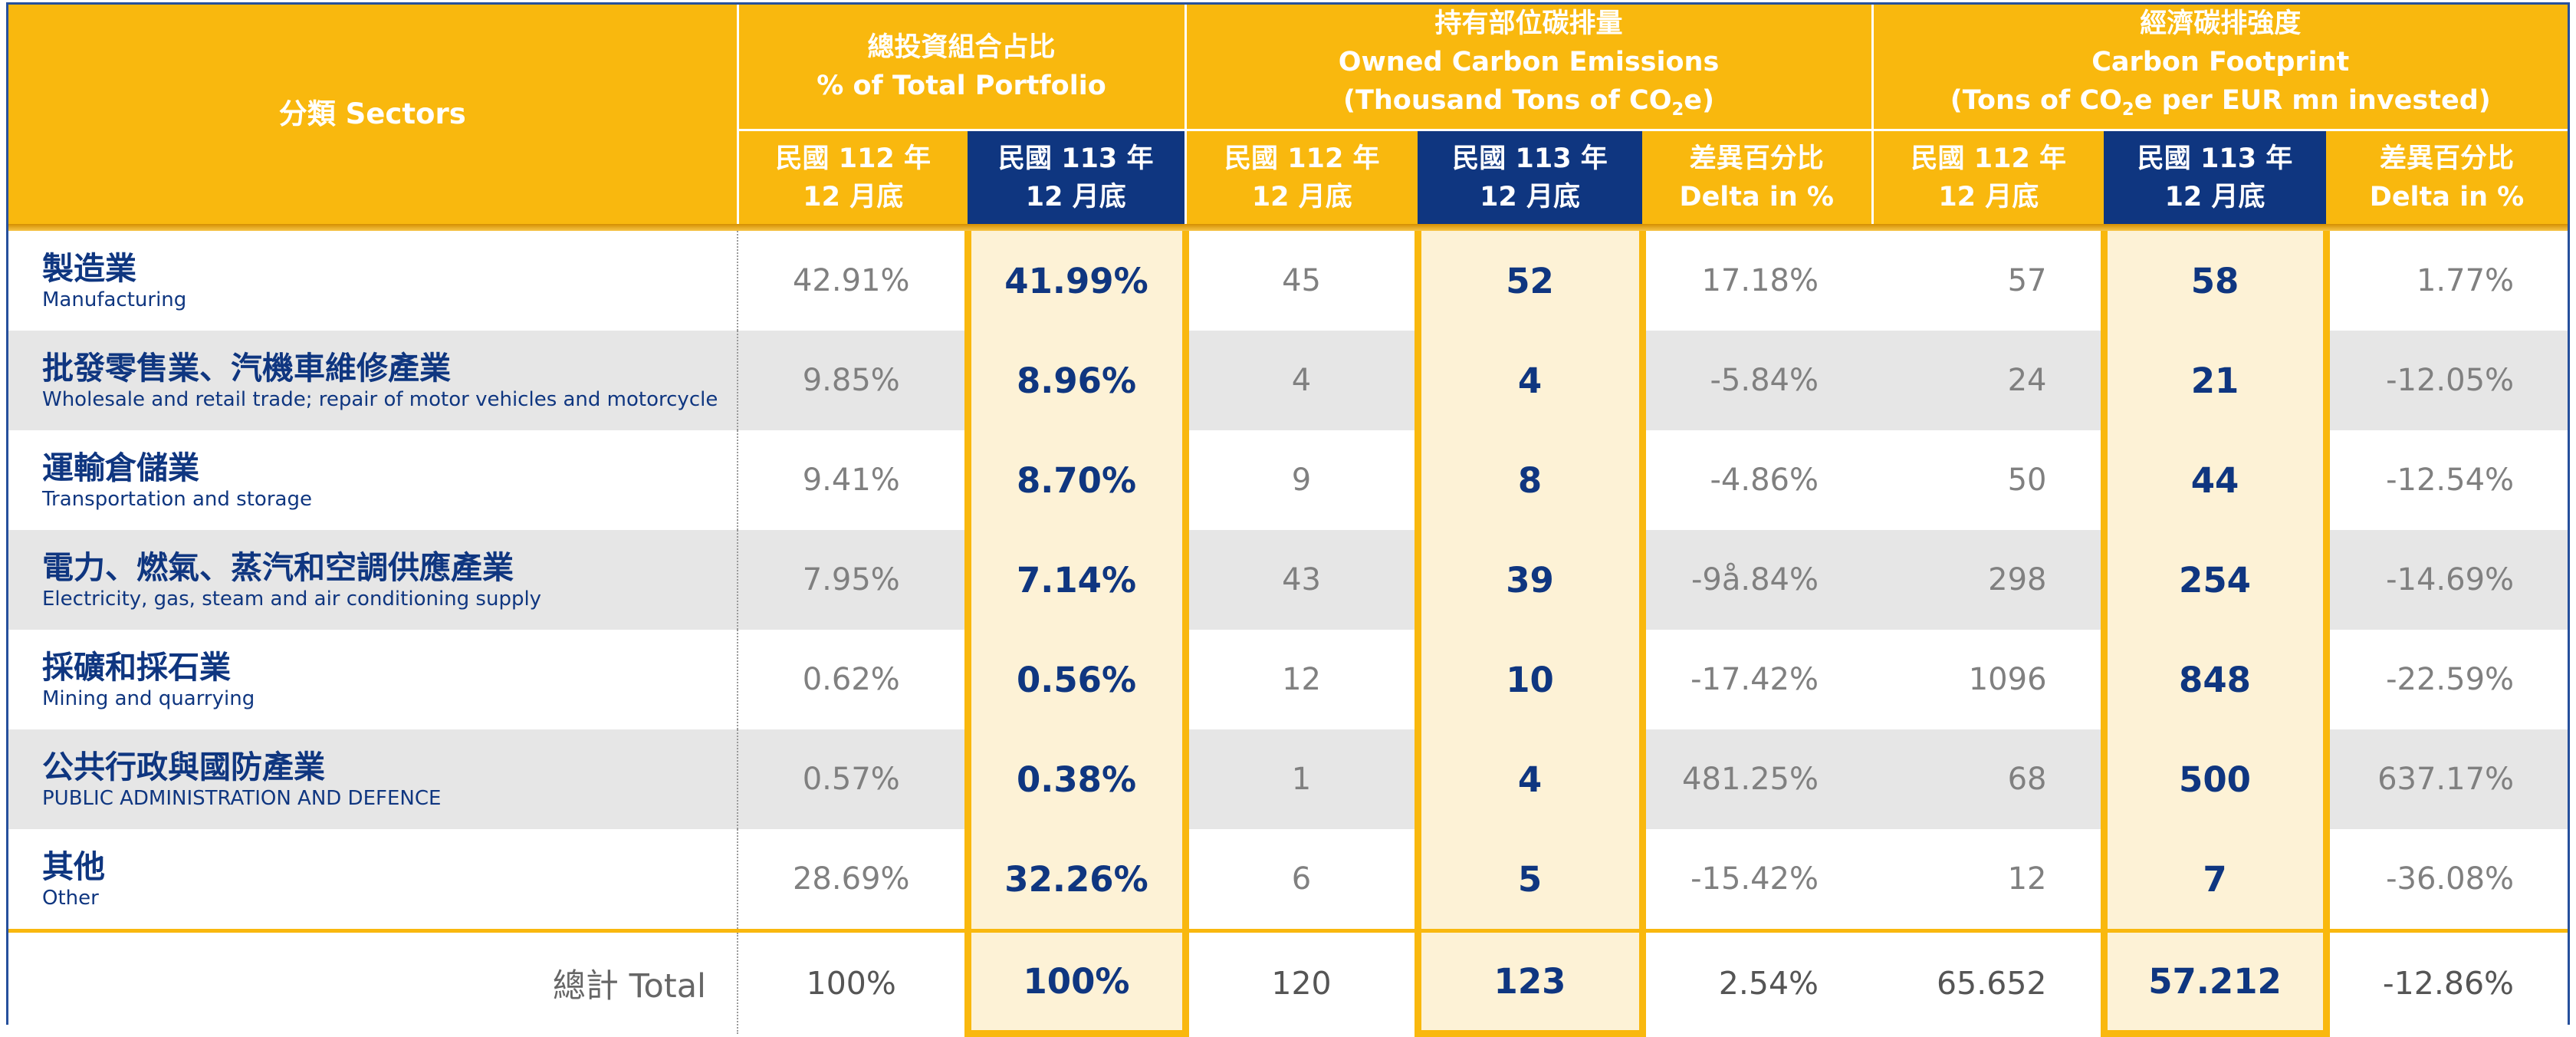 This screenshot has width=2576, height=1037. Describe the element at coordinates (2447, 580) in the screenshot. I see `fp-delta-cell: -14.69%` at that location.